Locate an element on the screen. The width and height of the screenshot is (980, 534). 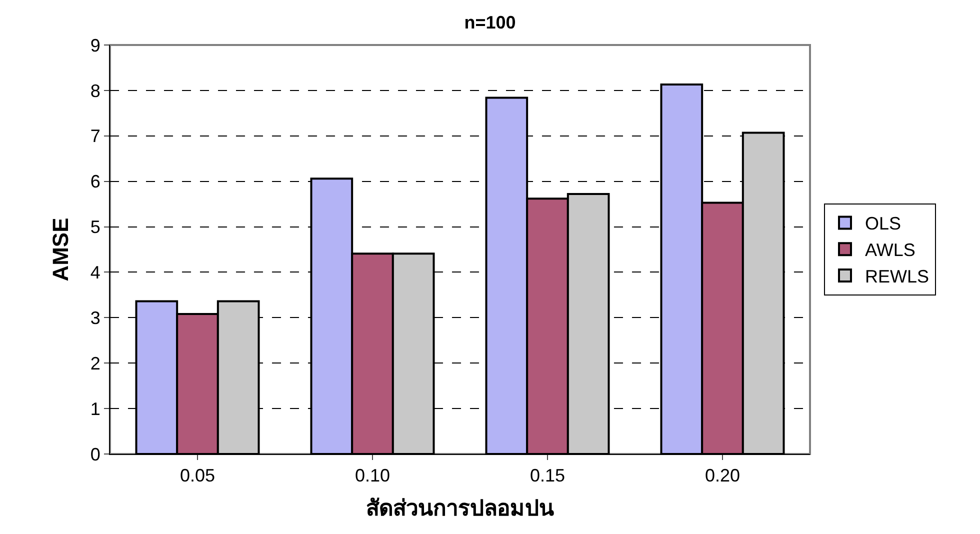
y-axis-title: AMSE is located at coordinates (61, 250).